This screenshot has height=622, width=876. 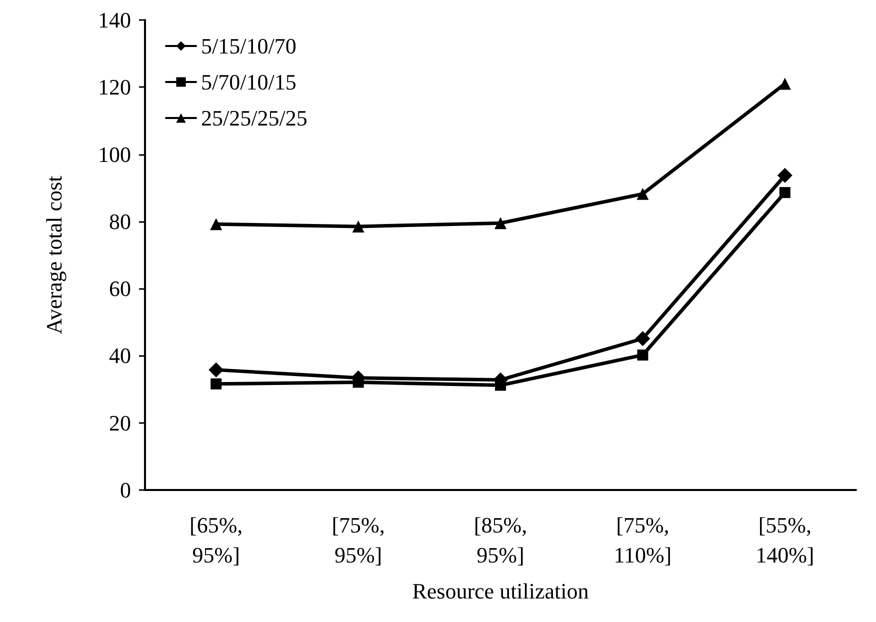 I want to click on x-tick-label: [75%, 110%], so click(x=643, y=540).